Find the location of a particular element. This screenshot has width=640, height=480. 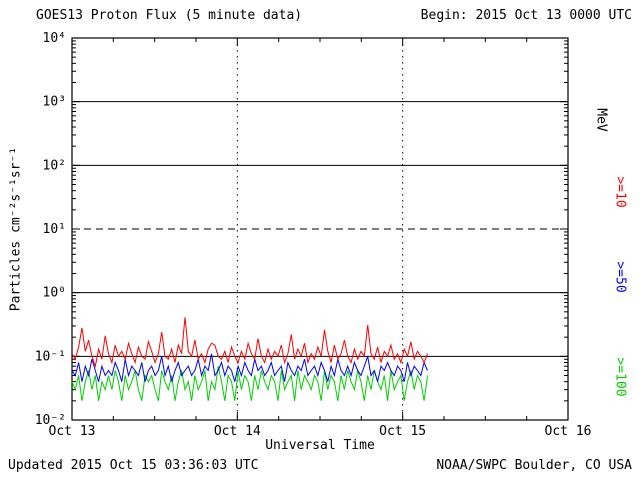

right-label-ge50: >=50 is located at coordinates (620, 277).